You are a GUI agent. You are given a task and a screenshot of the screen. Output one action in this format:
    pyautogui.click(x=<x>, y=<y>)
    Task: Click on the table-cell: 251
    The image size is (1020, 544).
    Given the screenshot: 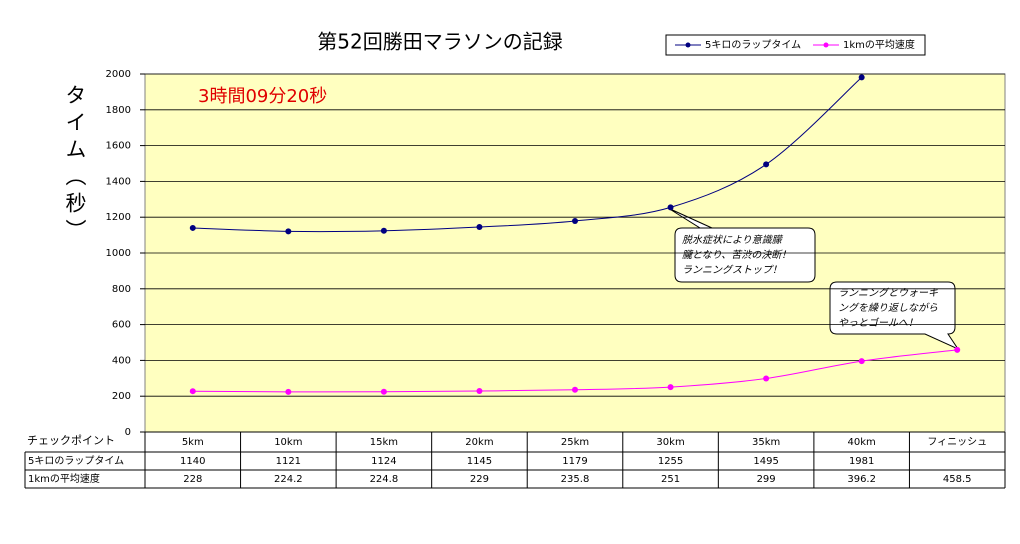 What is the action you would take?
    pyautogui.click(x=670, y=479)
    